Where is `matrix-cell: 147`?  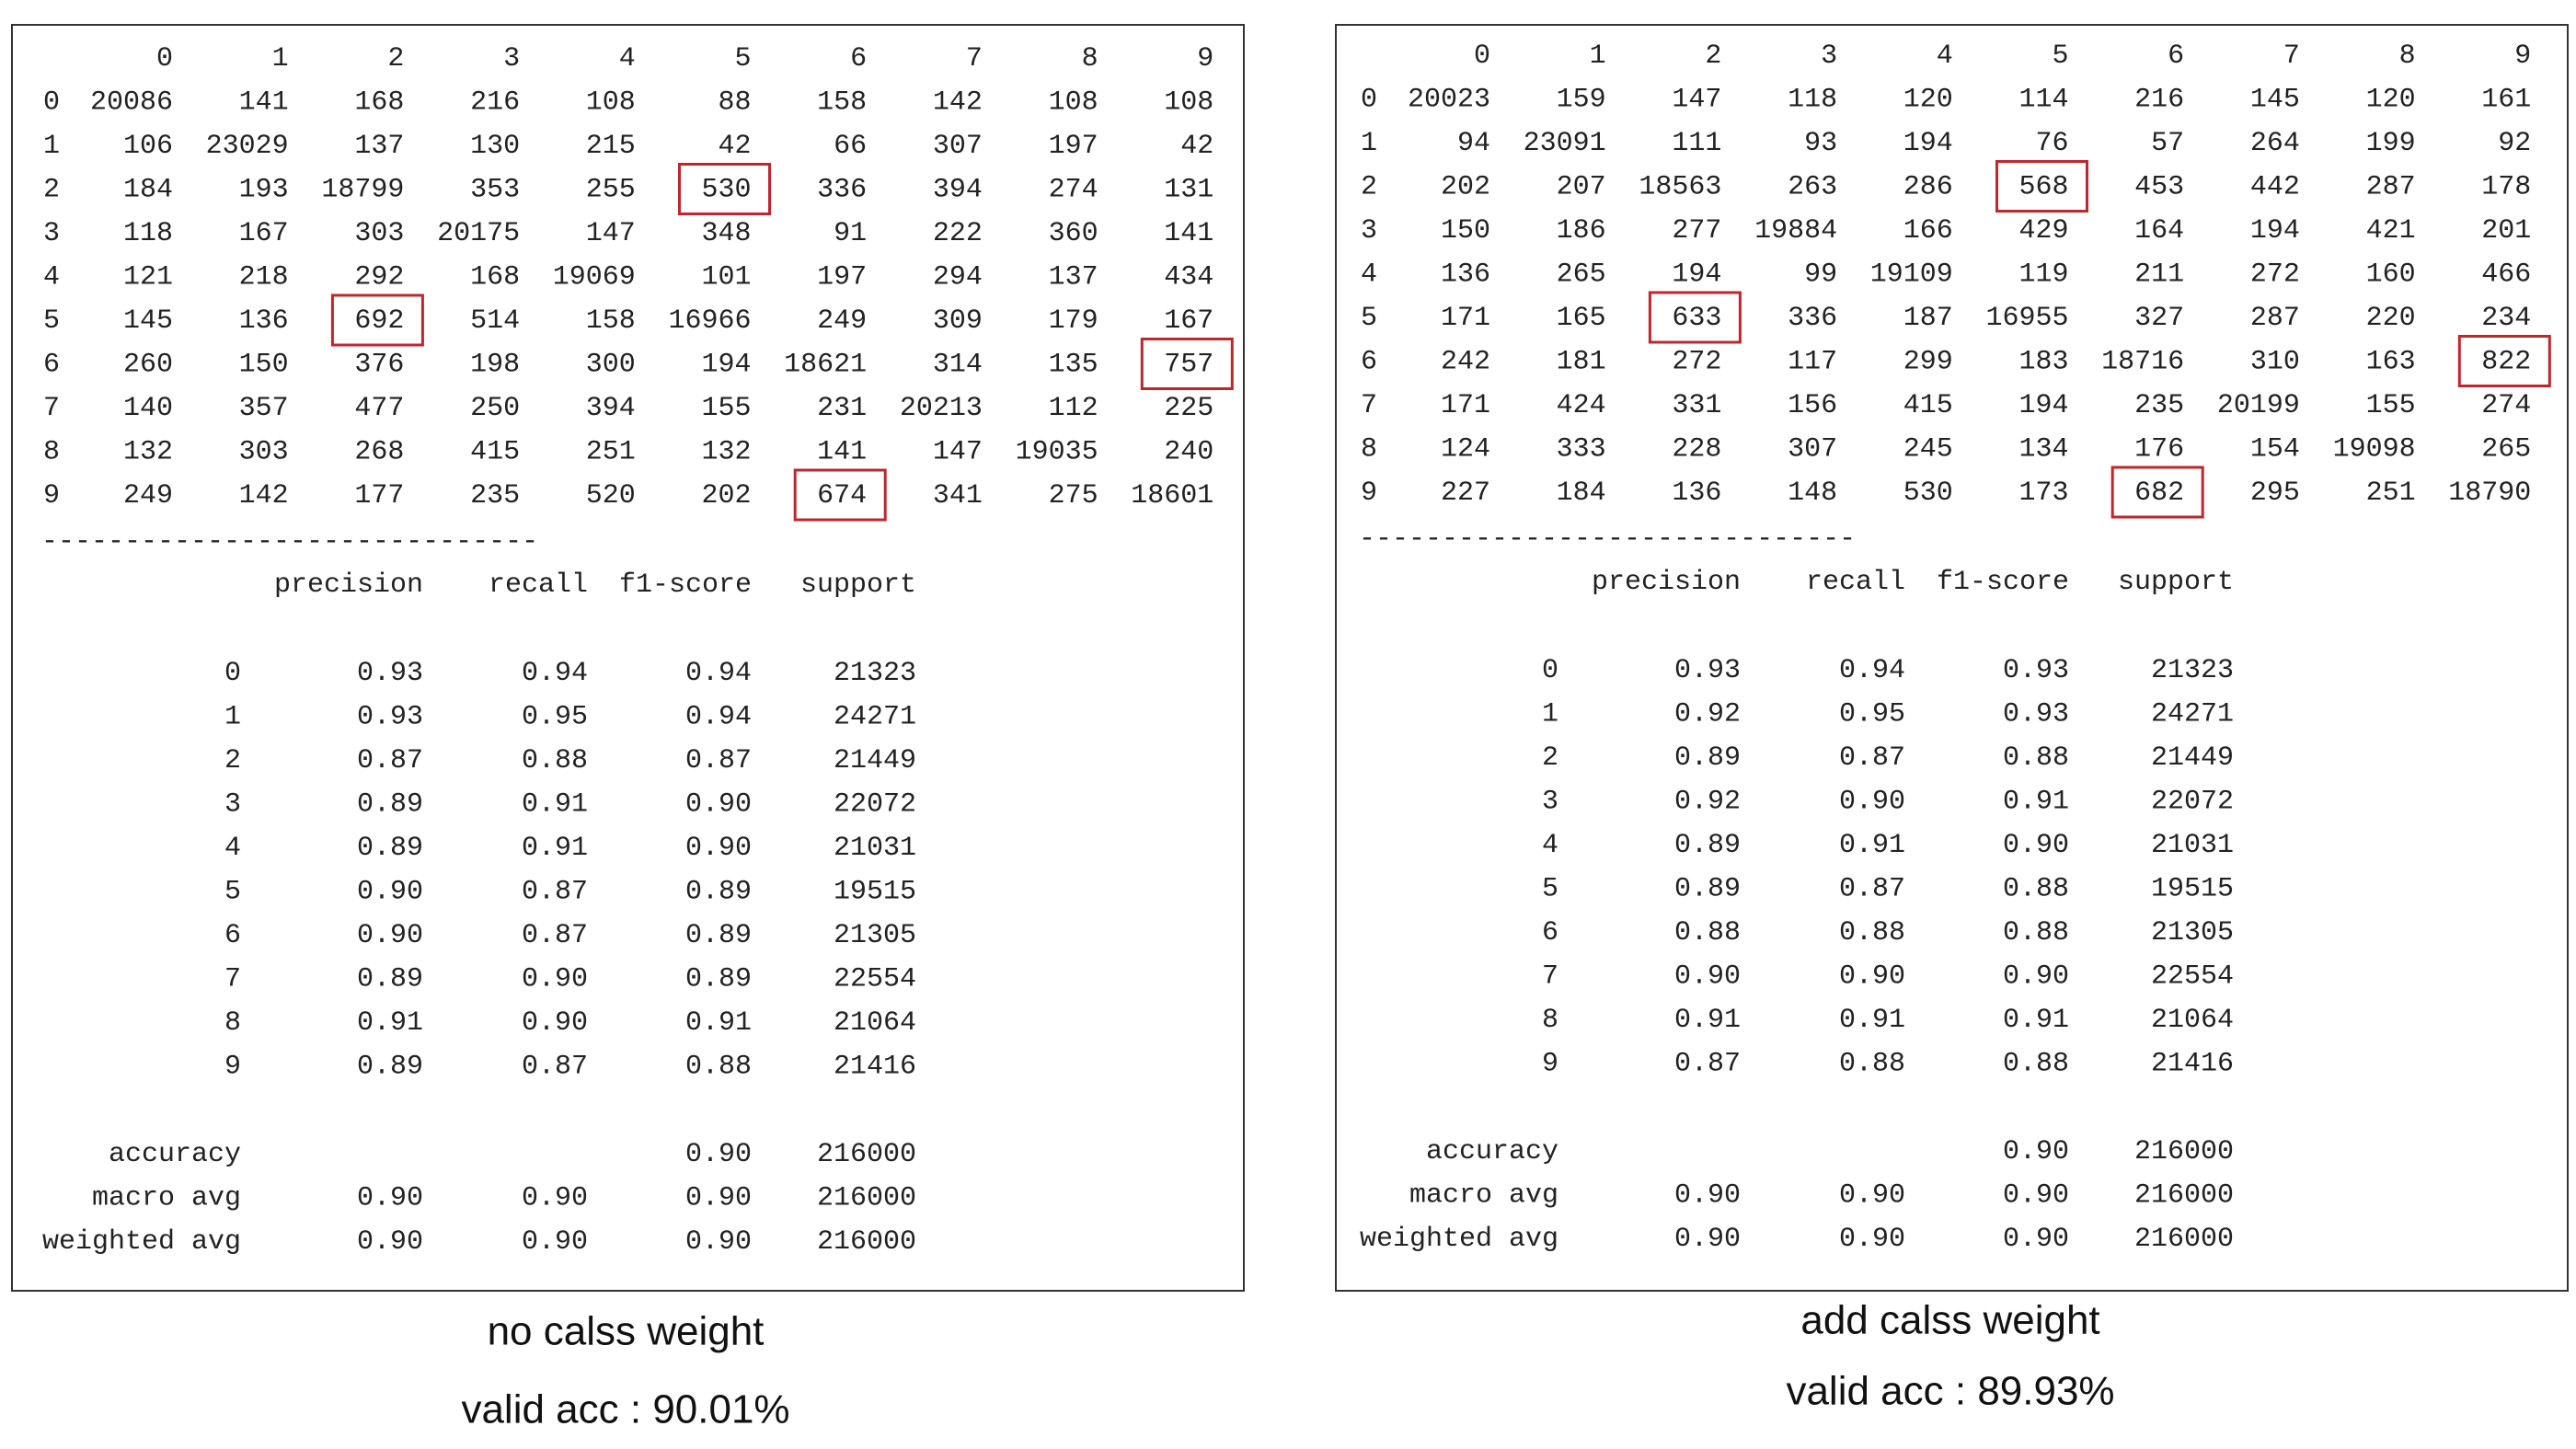
matrix-cell: 147 is located at coordinates (1696, 99).